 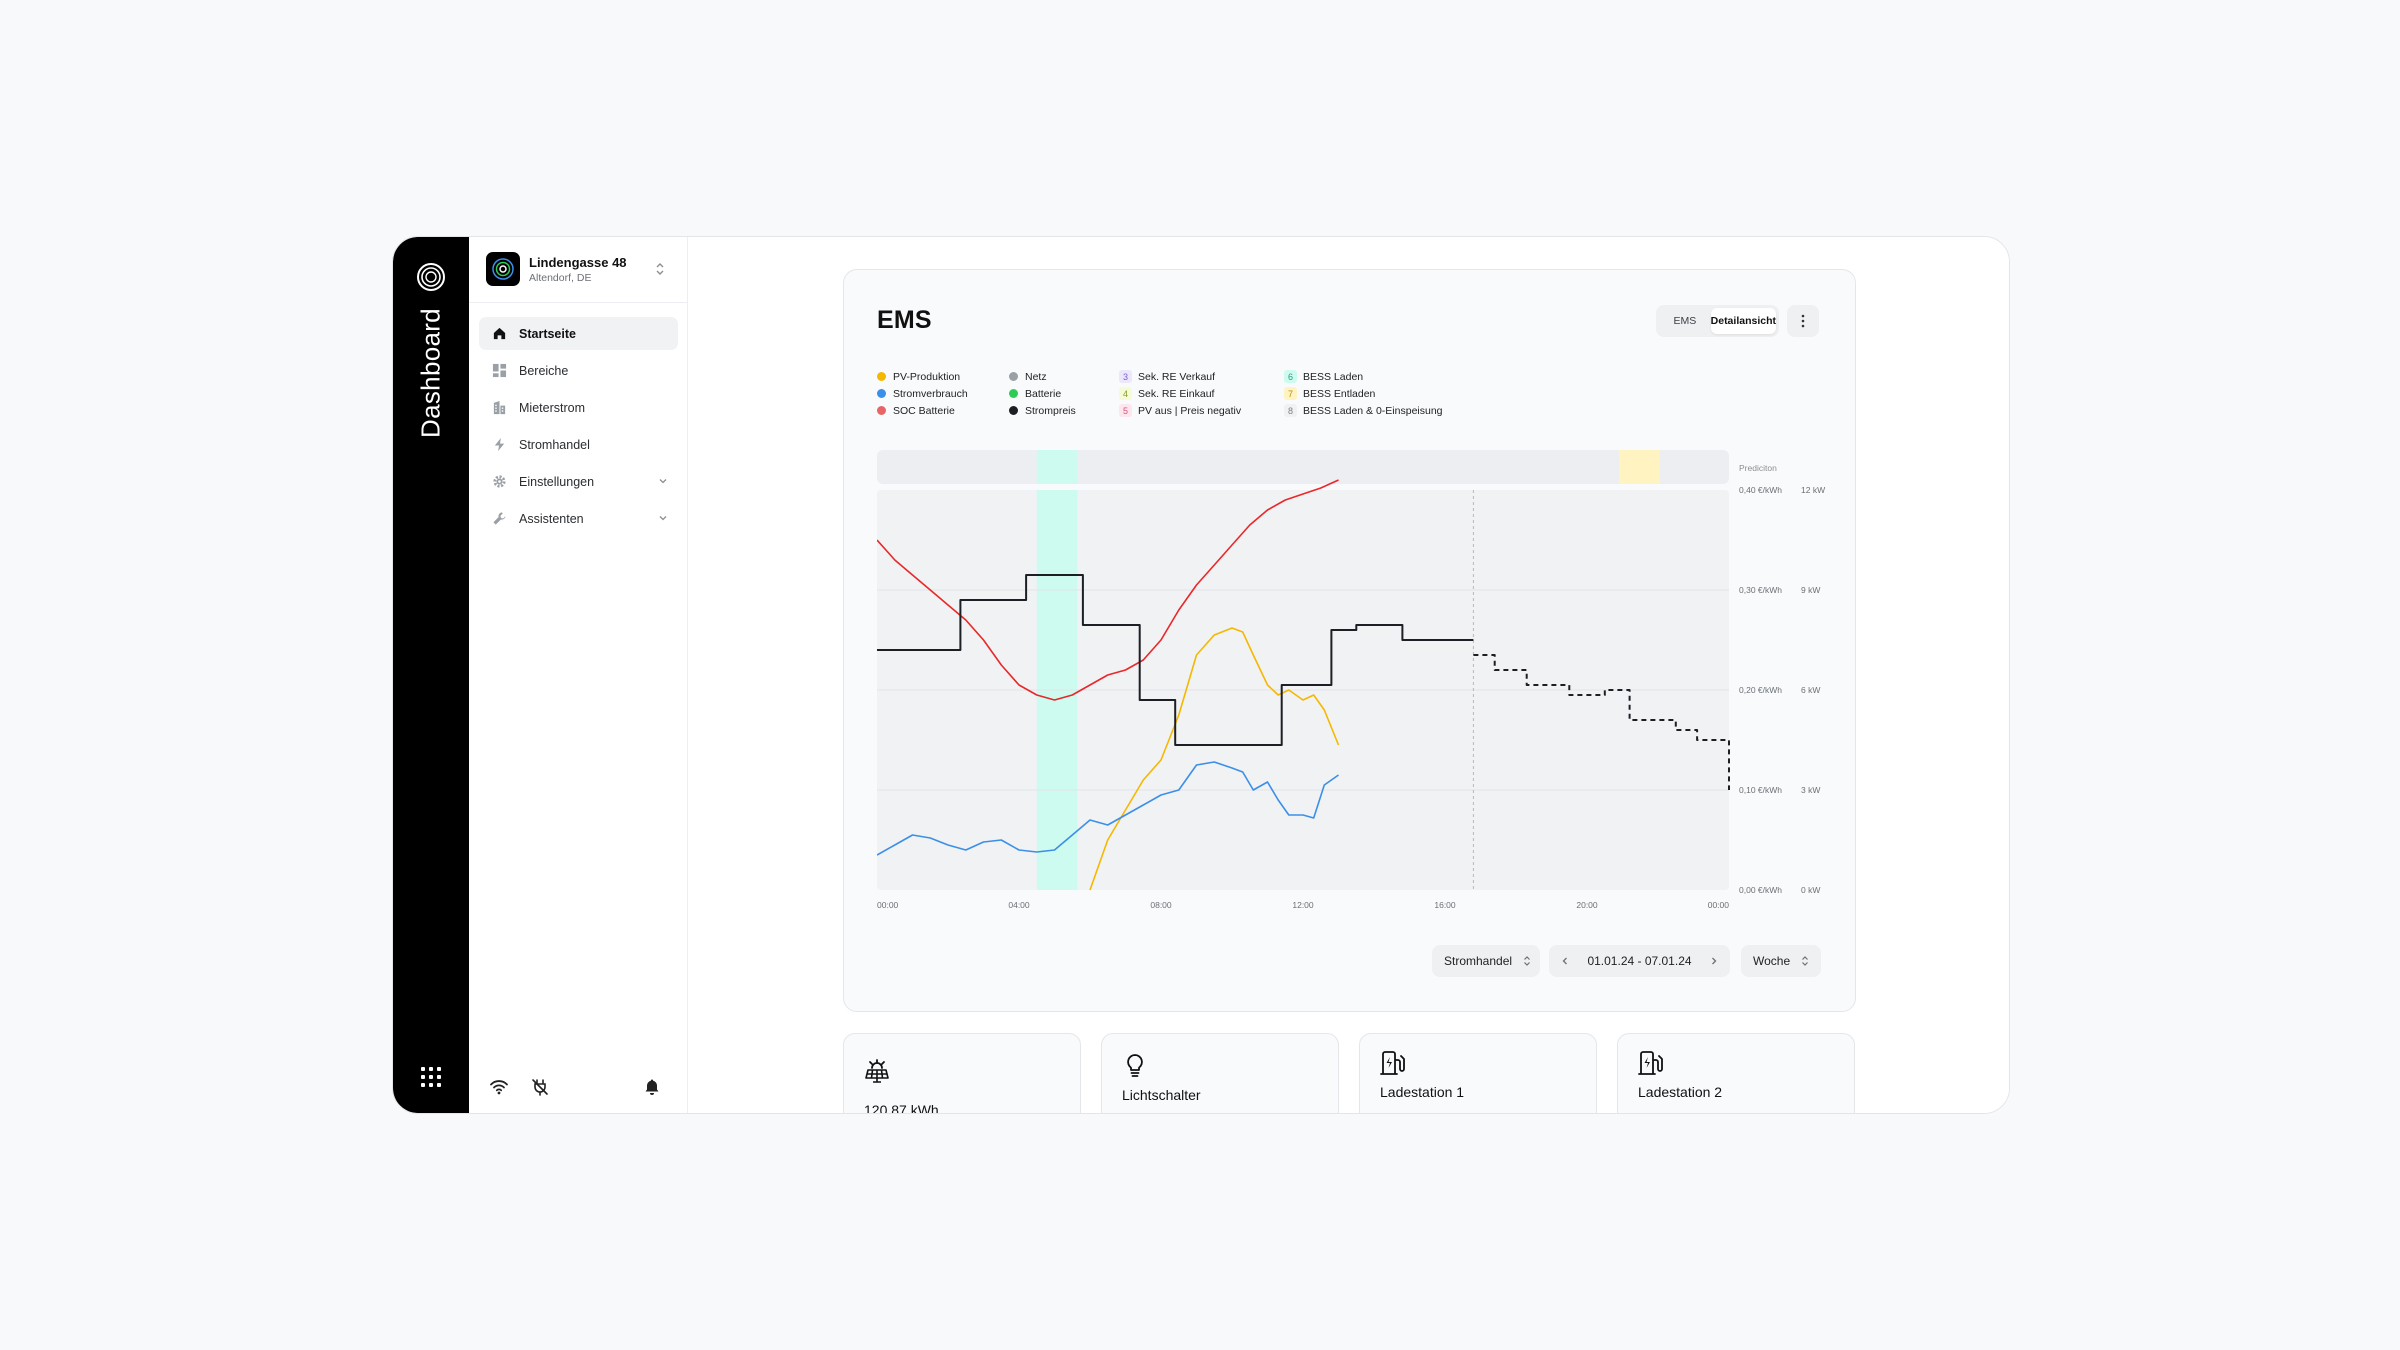 I want to click on sidebar-item-label: Assistenten, so click(x=551, y=518).